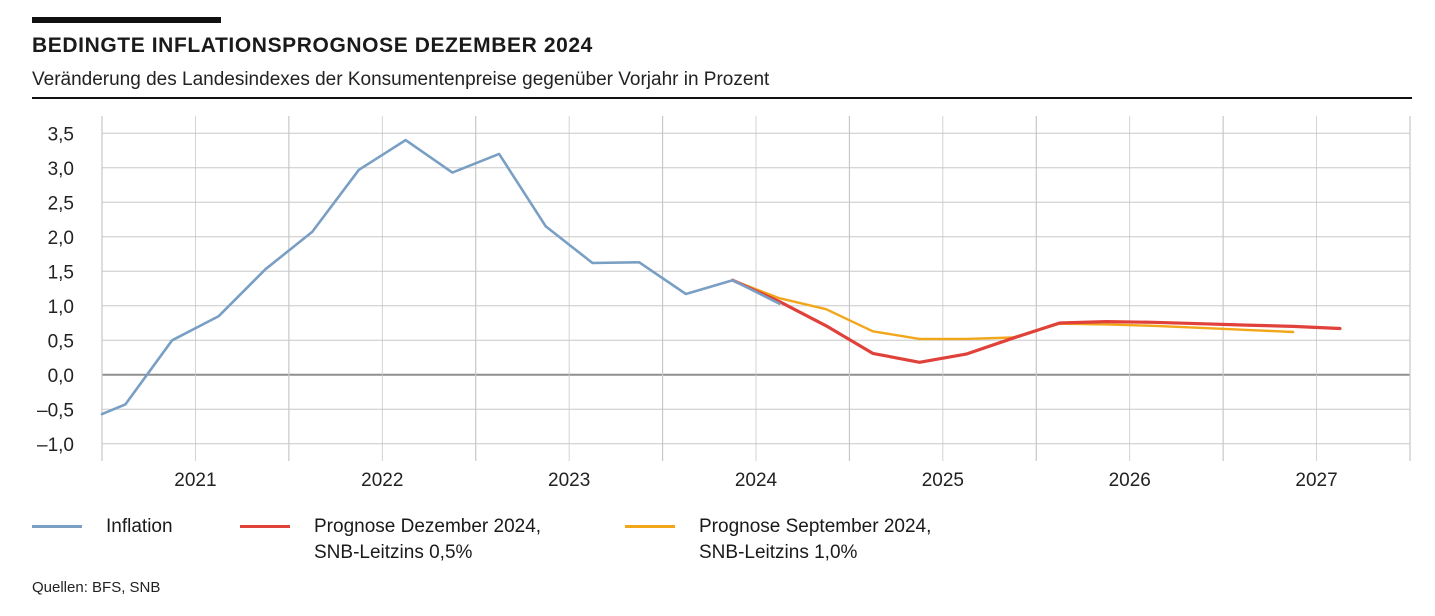 Image resolution: width=1435 pixels, height=616 pixels. I want to click on legend-swatch-inflation, so click(57, 526).